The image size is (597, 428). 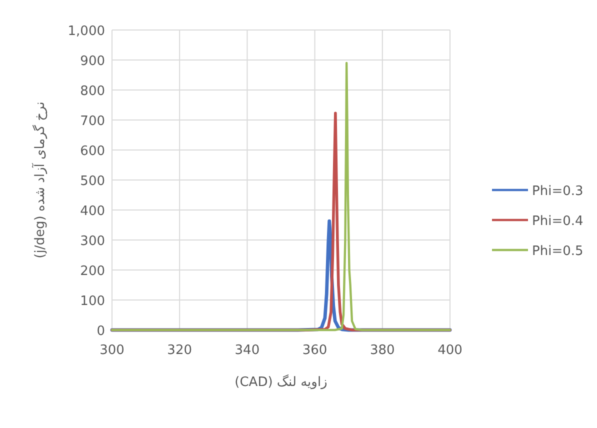 I want to click on legend-label: Phi=0.5, so click(x=558, y=251).